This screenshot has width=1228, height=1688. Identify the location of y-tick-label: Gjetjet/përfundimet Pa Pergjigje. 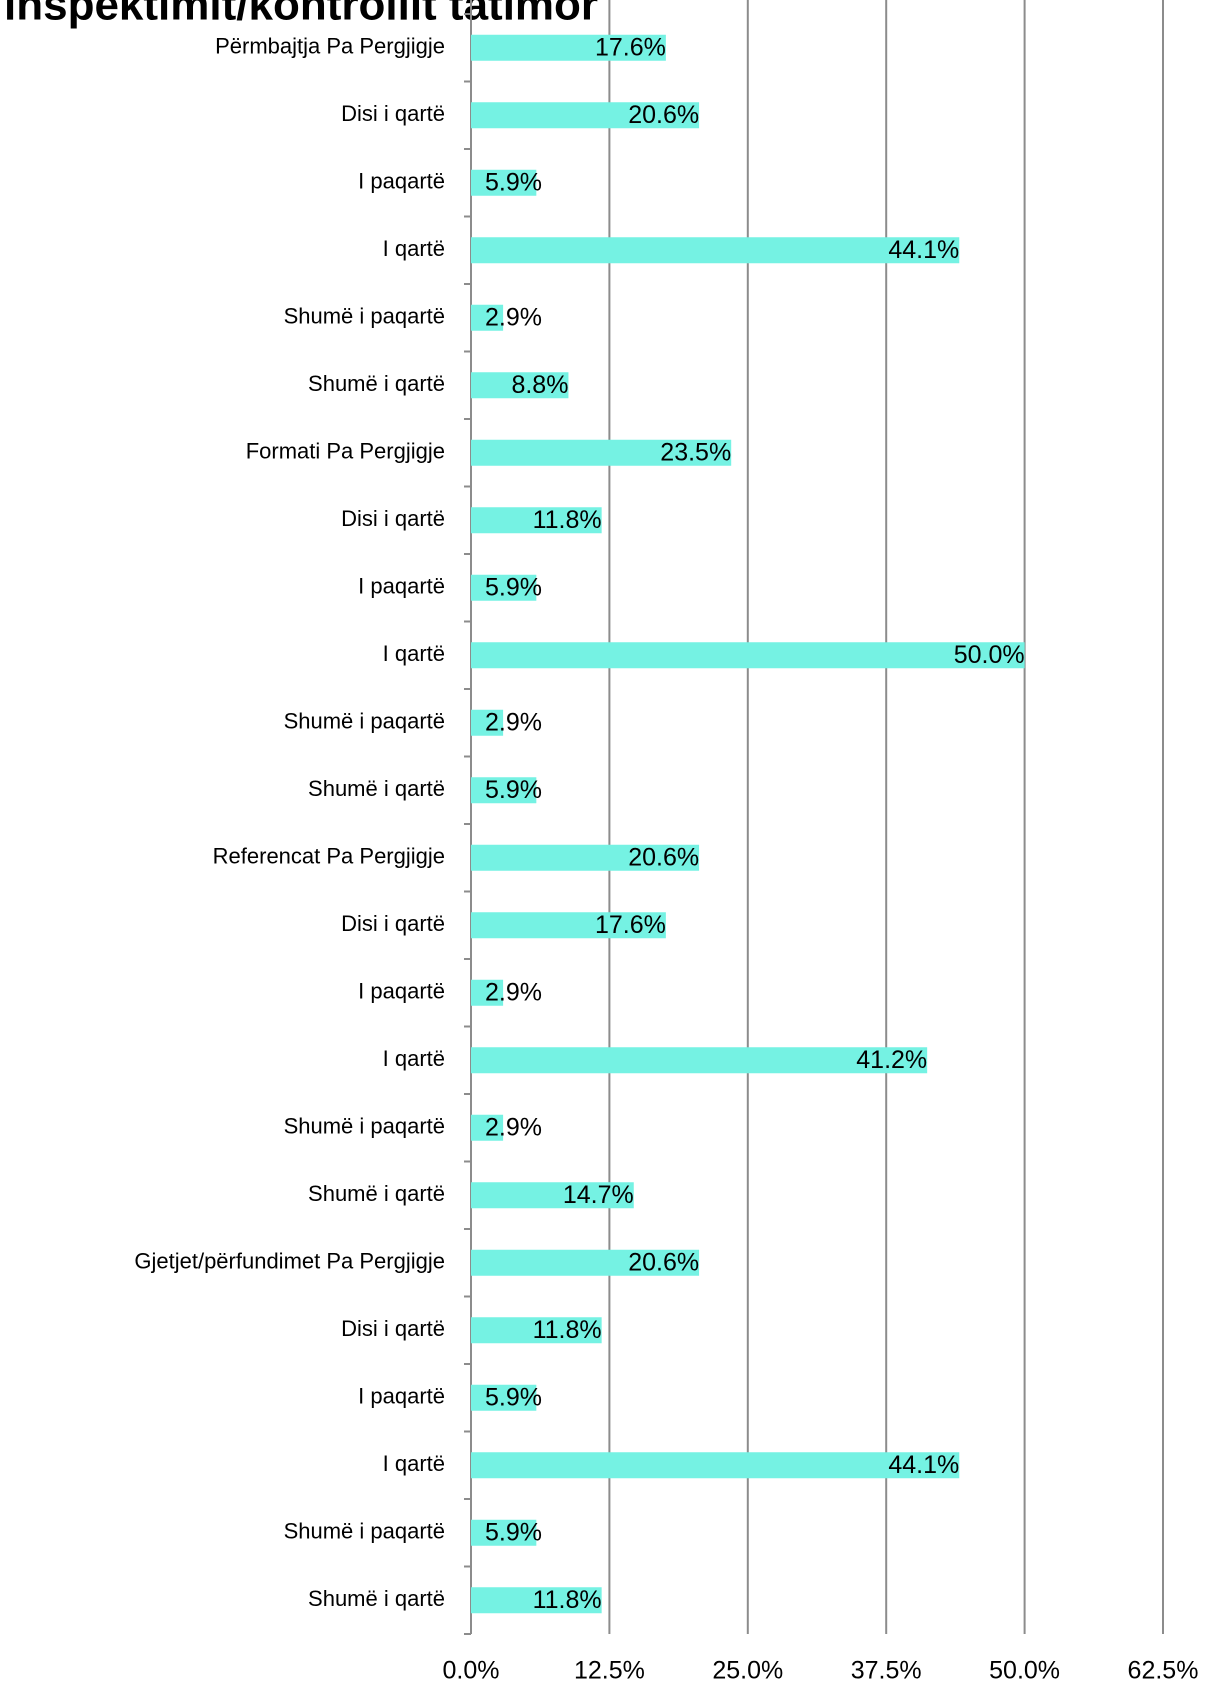
(289, 1261).